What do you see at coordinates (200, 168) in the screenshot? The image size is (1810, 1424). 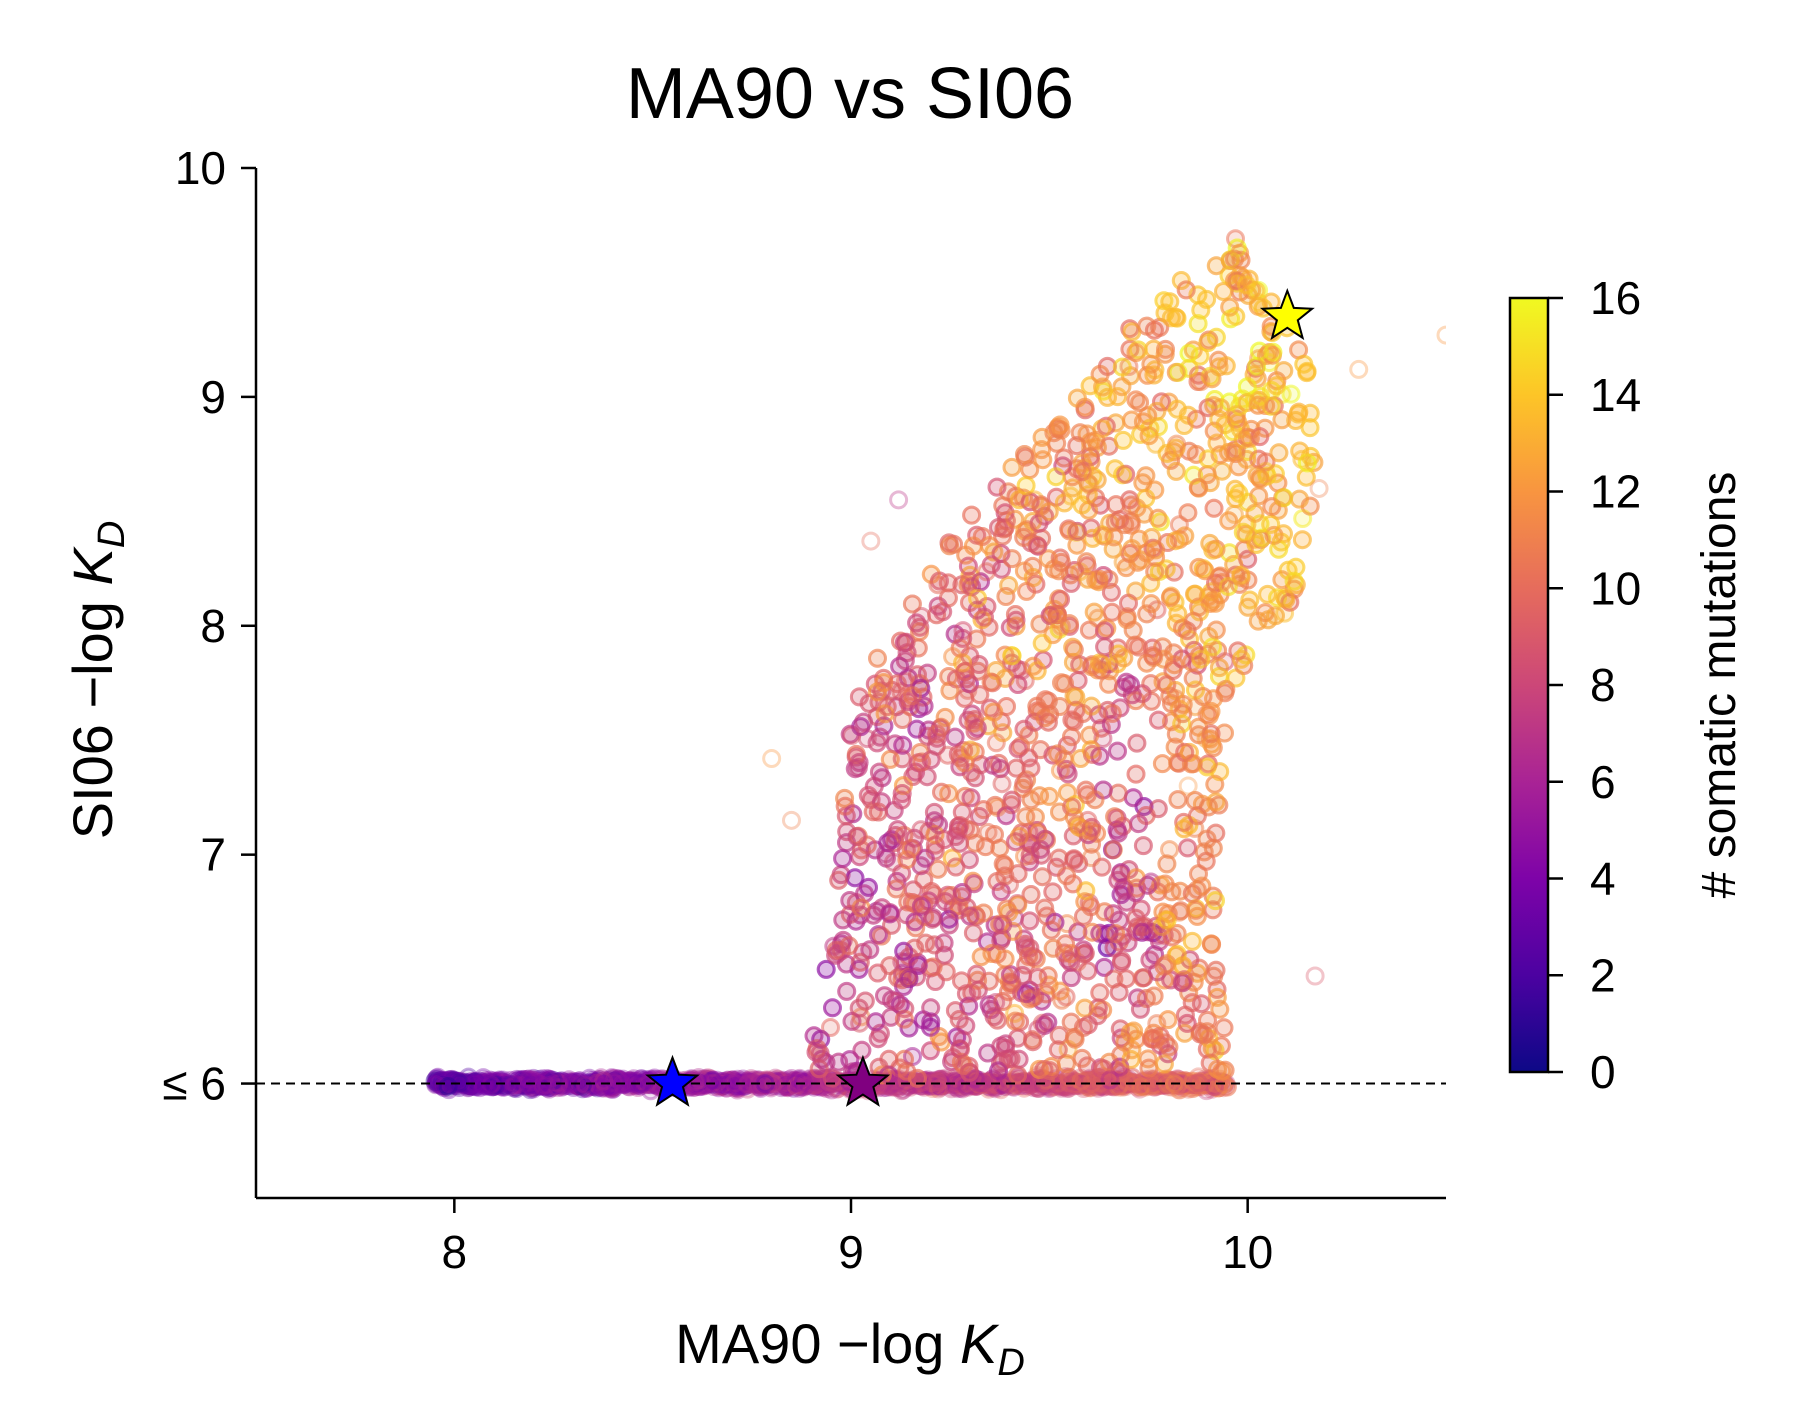 I see `y-tick-label: 10` at bounding box center [200, 168].